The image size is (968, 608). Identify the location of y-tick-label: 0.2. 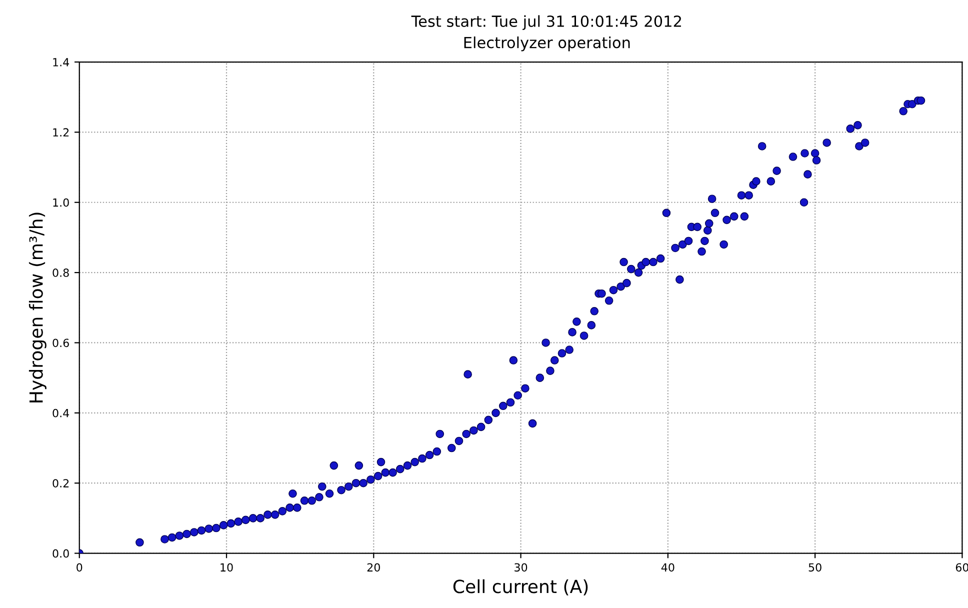
(60, 483).